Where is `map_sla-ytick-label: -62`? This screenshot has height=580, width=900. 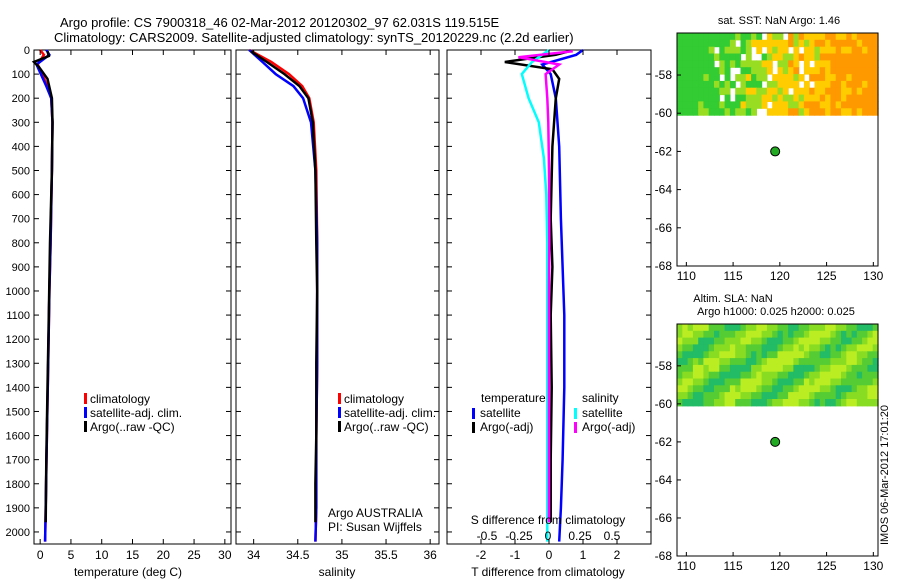 map_sla-ytick-label: -62 is located at coordinates (664, 442).